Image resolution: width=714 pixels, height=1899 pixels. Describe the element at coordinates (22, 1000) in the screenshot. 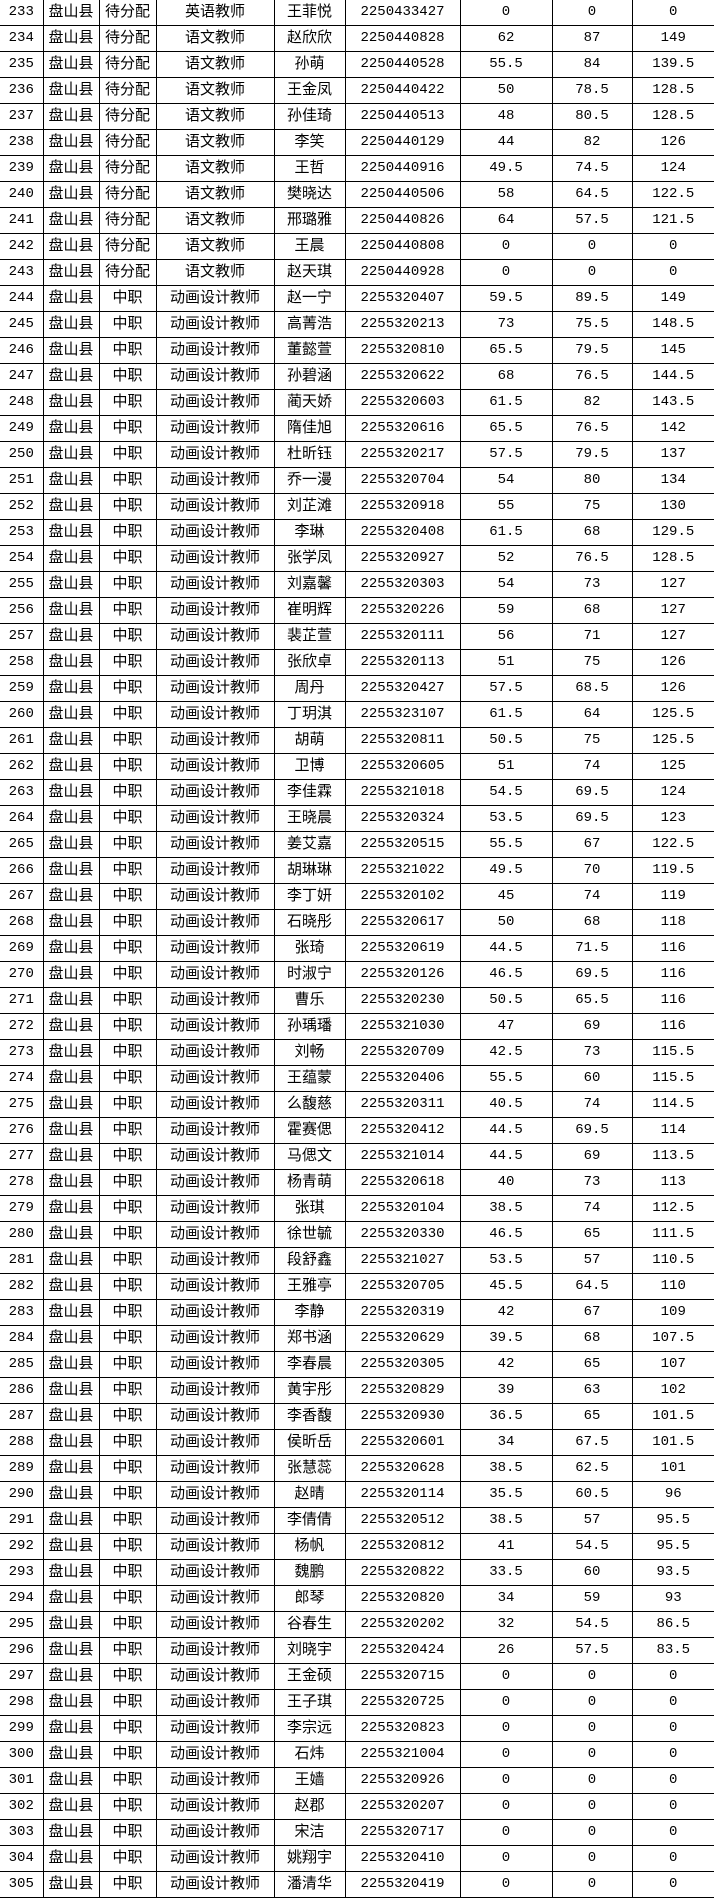

I see `row-number-cell: 271` at that location.